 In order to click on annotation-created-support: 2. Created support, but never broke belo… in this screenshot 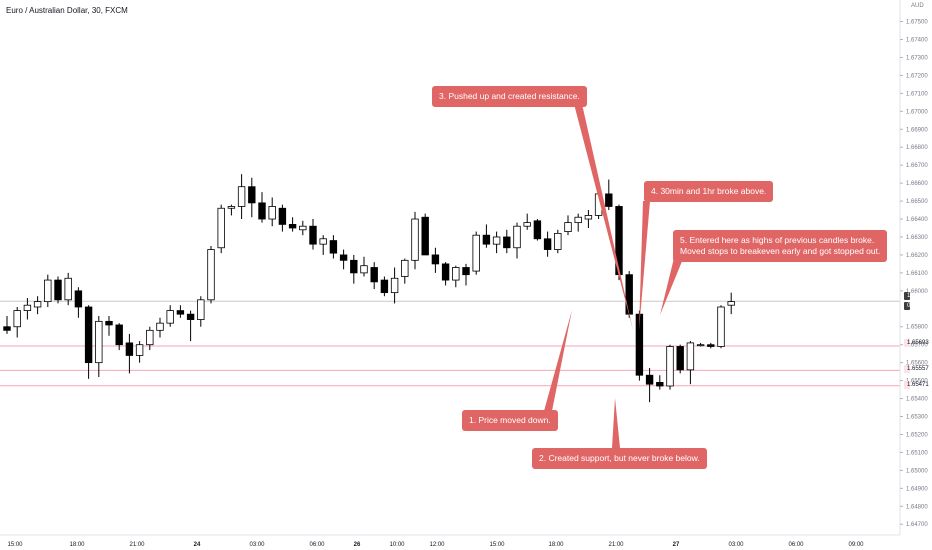, I will do `click(619, 458)`.